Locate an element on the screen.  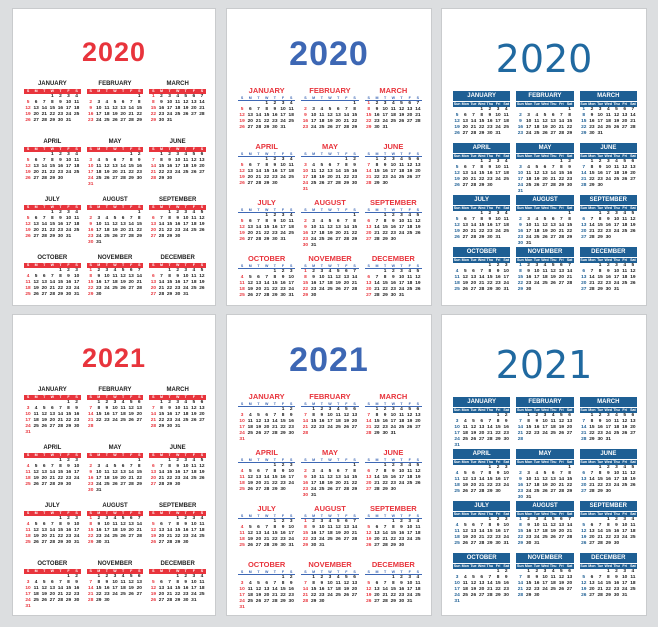
weekday-label: T is located at coordinates (185, 455).